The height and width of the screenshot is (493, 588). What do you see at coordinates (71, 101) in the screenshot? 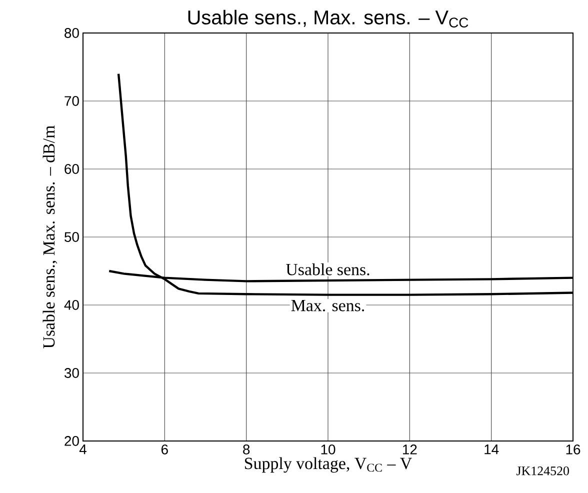
I see `y-tick-label: 70` at bounding box center [71, 101].